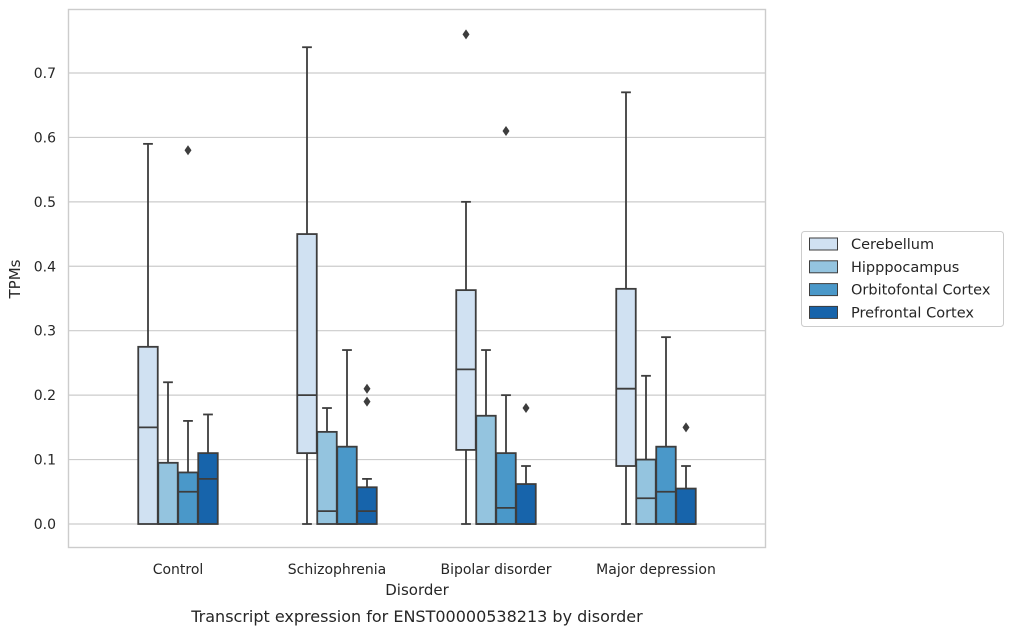  I want to click on y-tick-label: 0.5, so click(45, 203).